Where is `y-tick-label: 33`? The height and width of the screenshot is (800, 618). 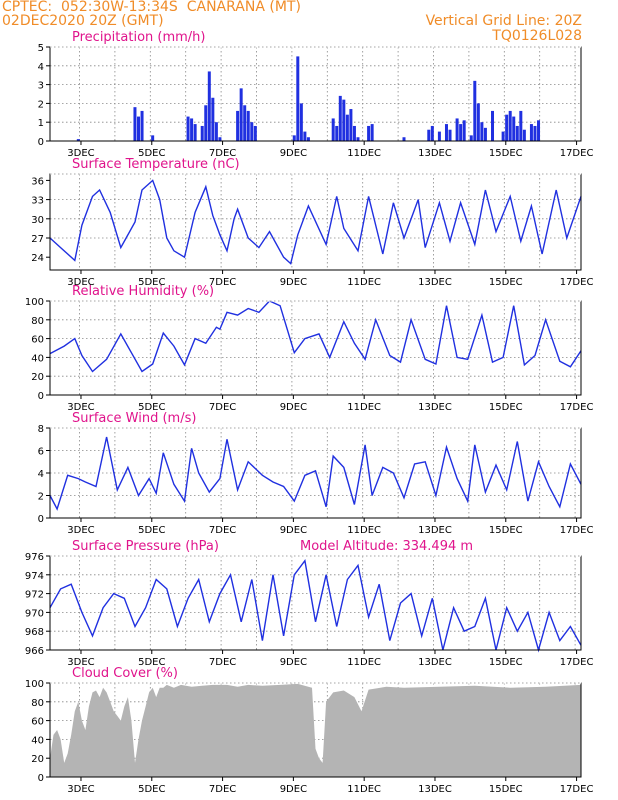
y-tick-label: 33 is located at coordinates (37, 201).